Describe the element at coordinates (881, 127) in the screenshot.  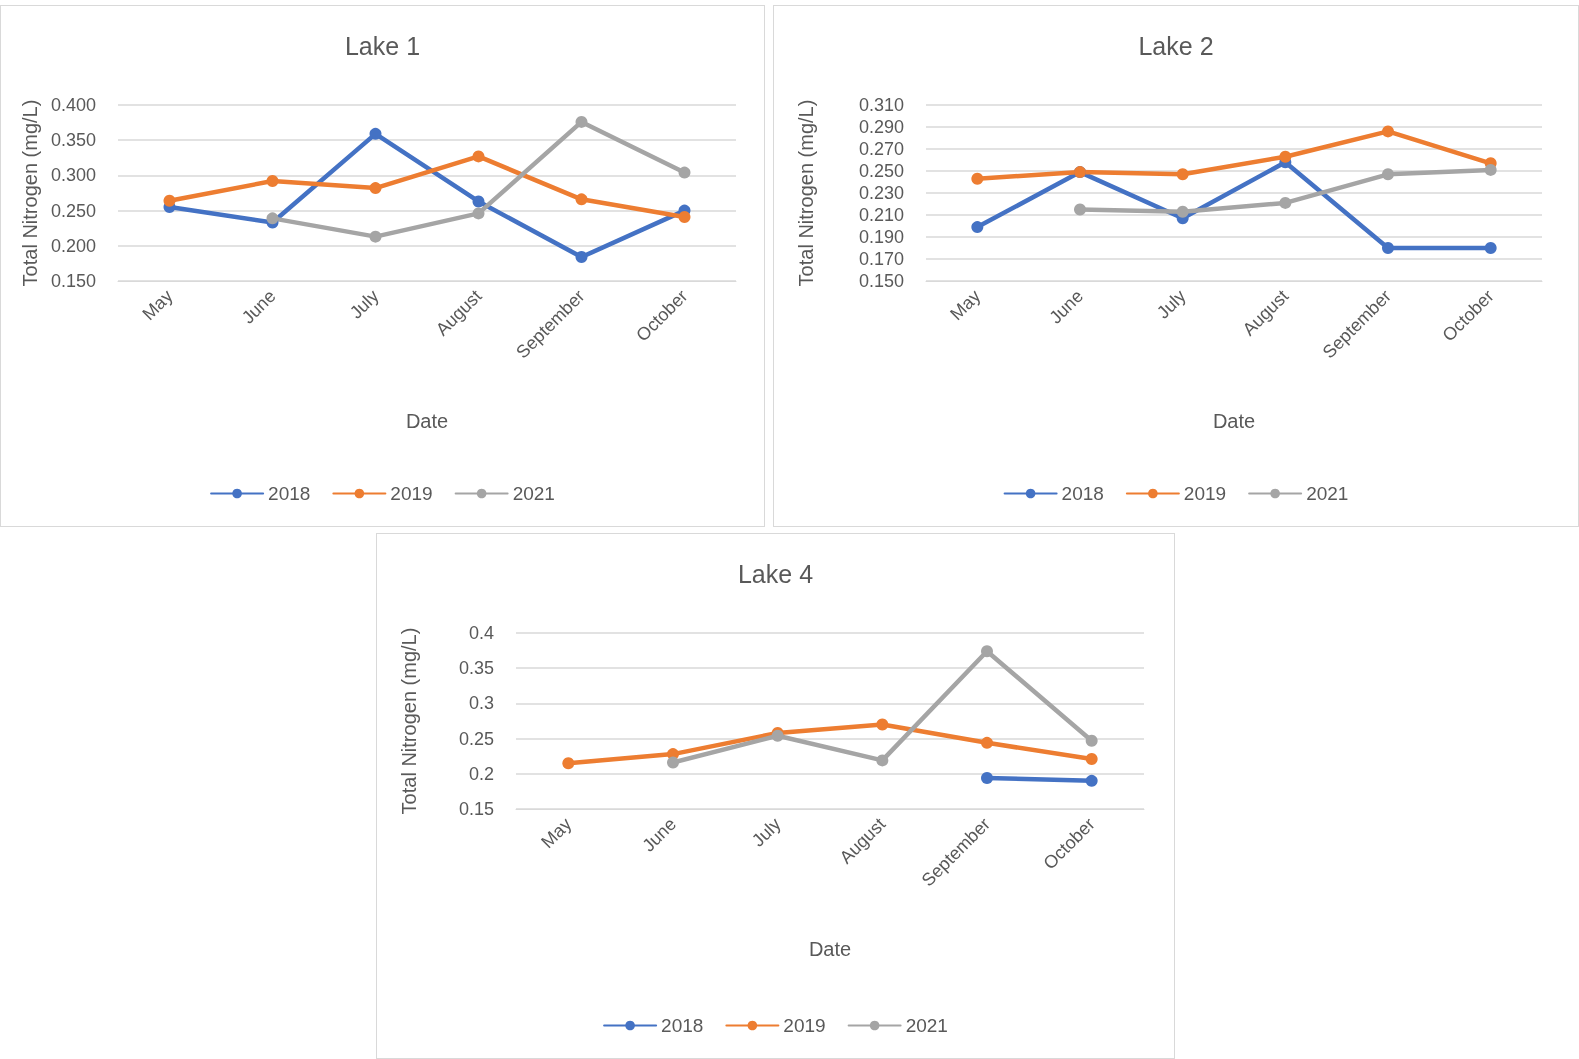
I see `y-tick-label: 0.290` at that location.